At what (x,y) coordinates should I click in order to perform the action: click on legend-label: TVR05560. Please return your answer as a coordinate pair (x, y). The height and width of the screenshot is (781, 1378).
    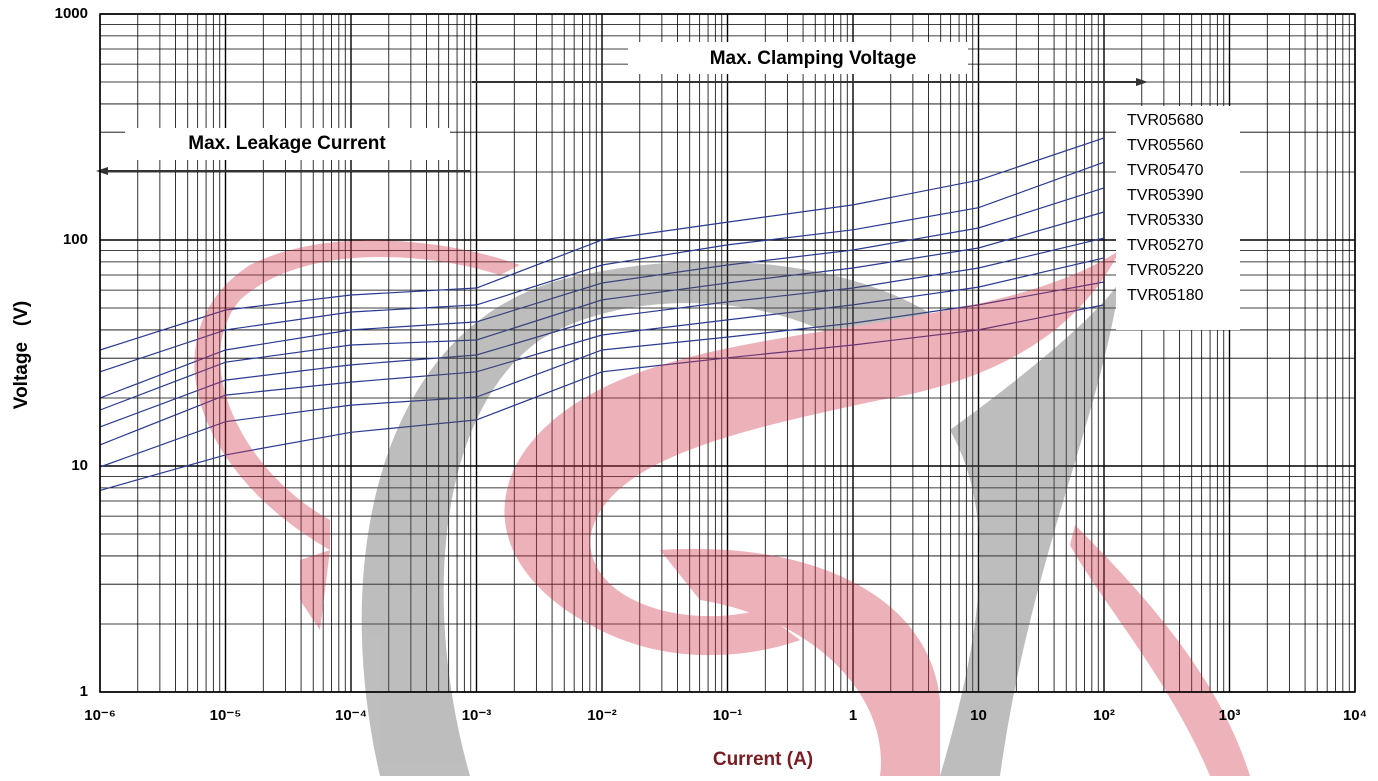
    Looking at the image, I should click on (1165, 145).